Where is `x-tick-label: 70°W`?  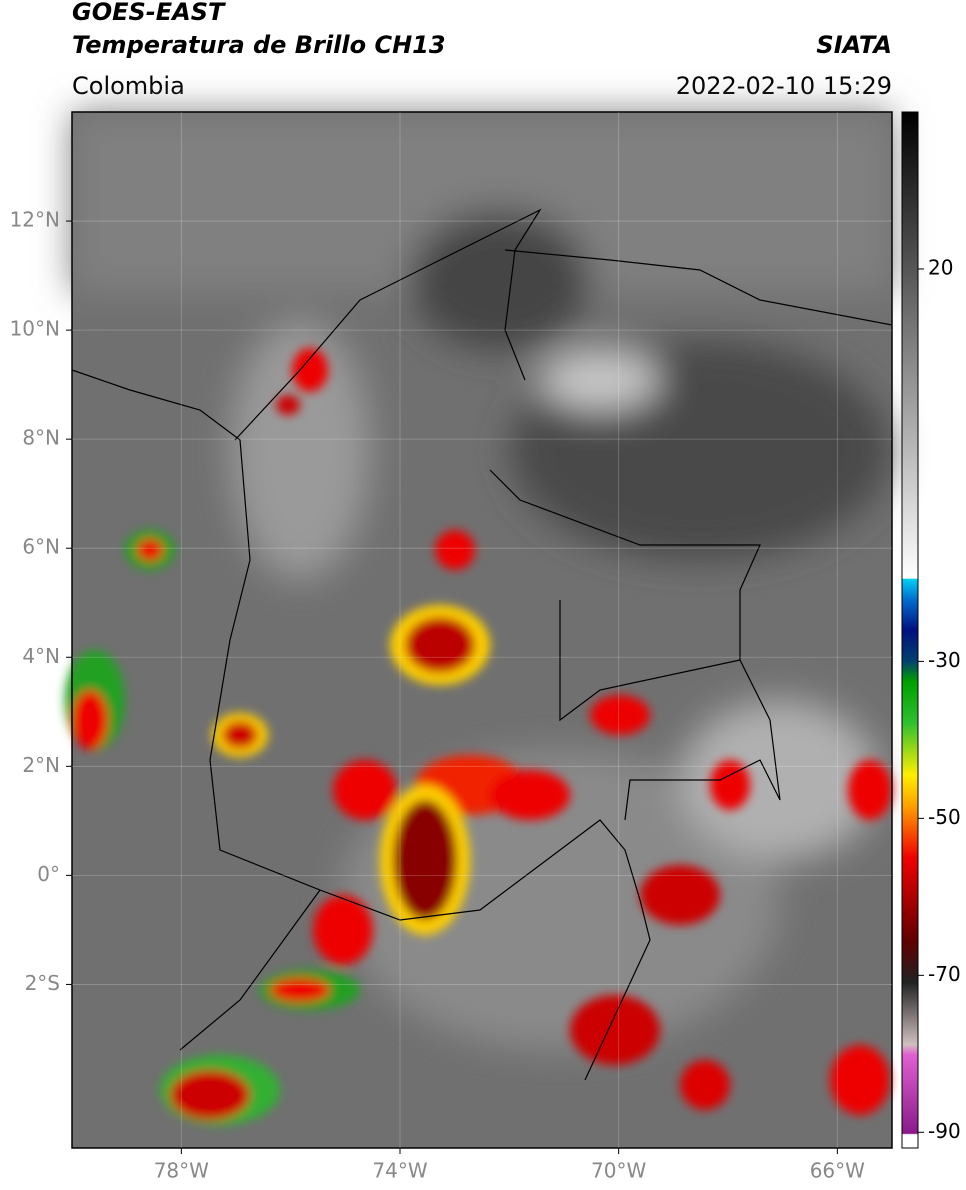 x-tick-label: 70°W is located at coordinates (618, 1171).